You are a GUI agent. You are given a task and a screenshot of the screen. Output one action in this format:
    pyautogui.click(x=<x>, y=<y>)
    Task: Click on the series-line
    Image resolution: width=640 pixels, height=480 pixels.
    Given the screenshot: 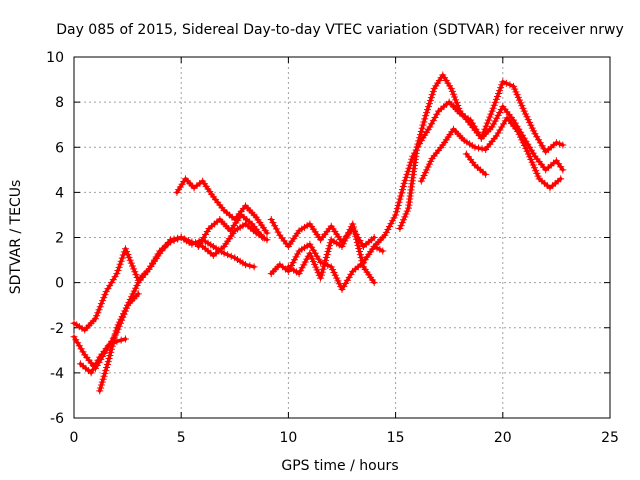 What is the action you would take?
    pyautogui.click(x=481, y=152)
    